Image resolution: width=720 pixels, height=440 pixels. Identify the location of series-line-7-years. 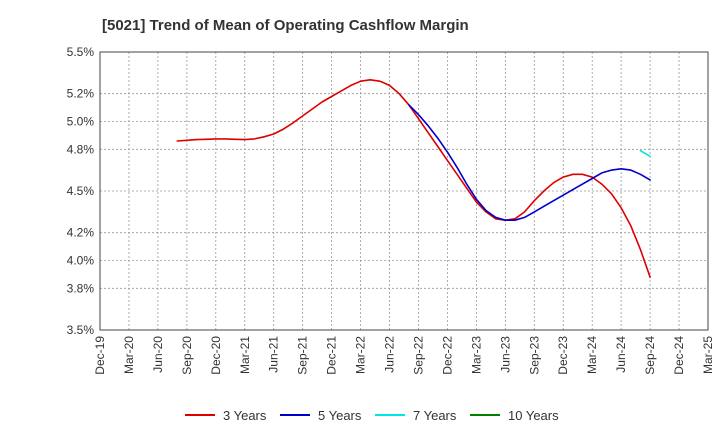
(645, 153).